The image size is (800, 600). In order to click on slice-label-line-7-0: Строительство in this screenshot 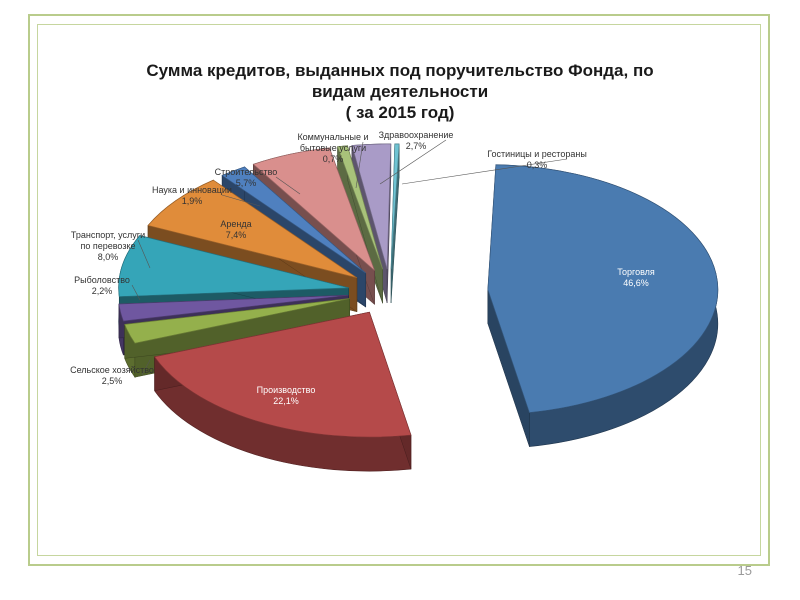, I will do `click(246, 172)`.